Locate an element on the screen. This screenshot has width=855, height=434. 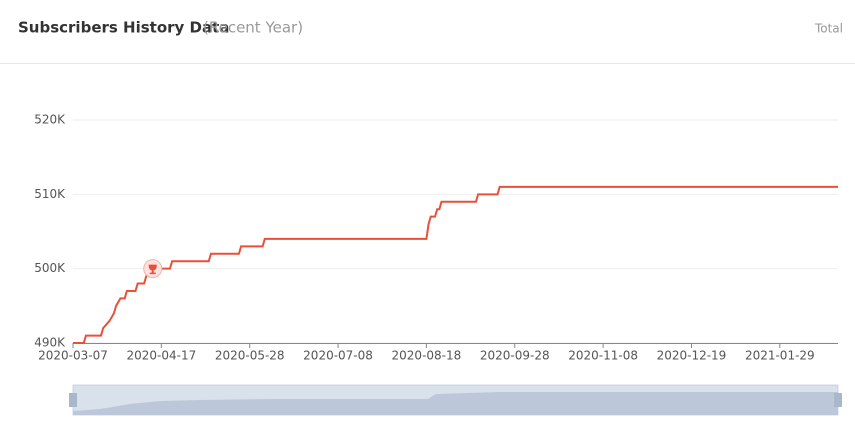
slider-window is located at coordinates (455, 400).